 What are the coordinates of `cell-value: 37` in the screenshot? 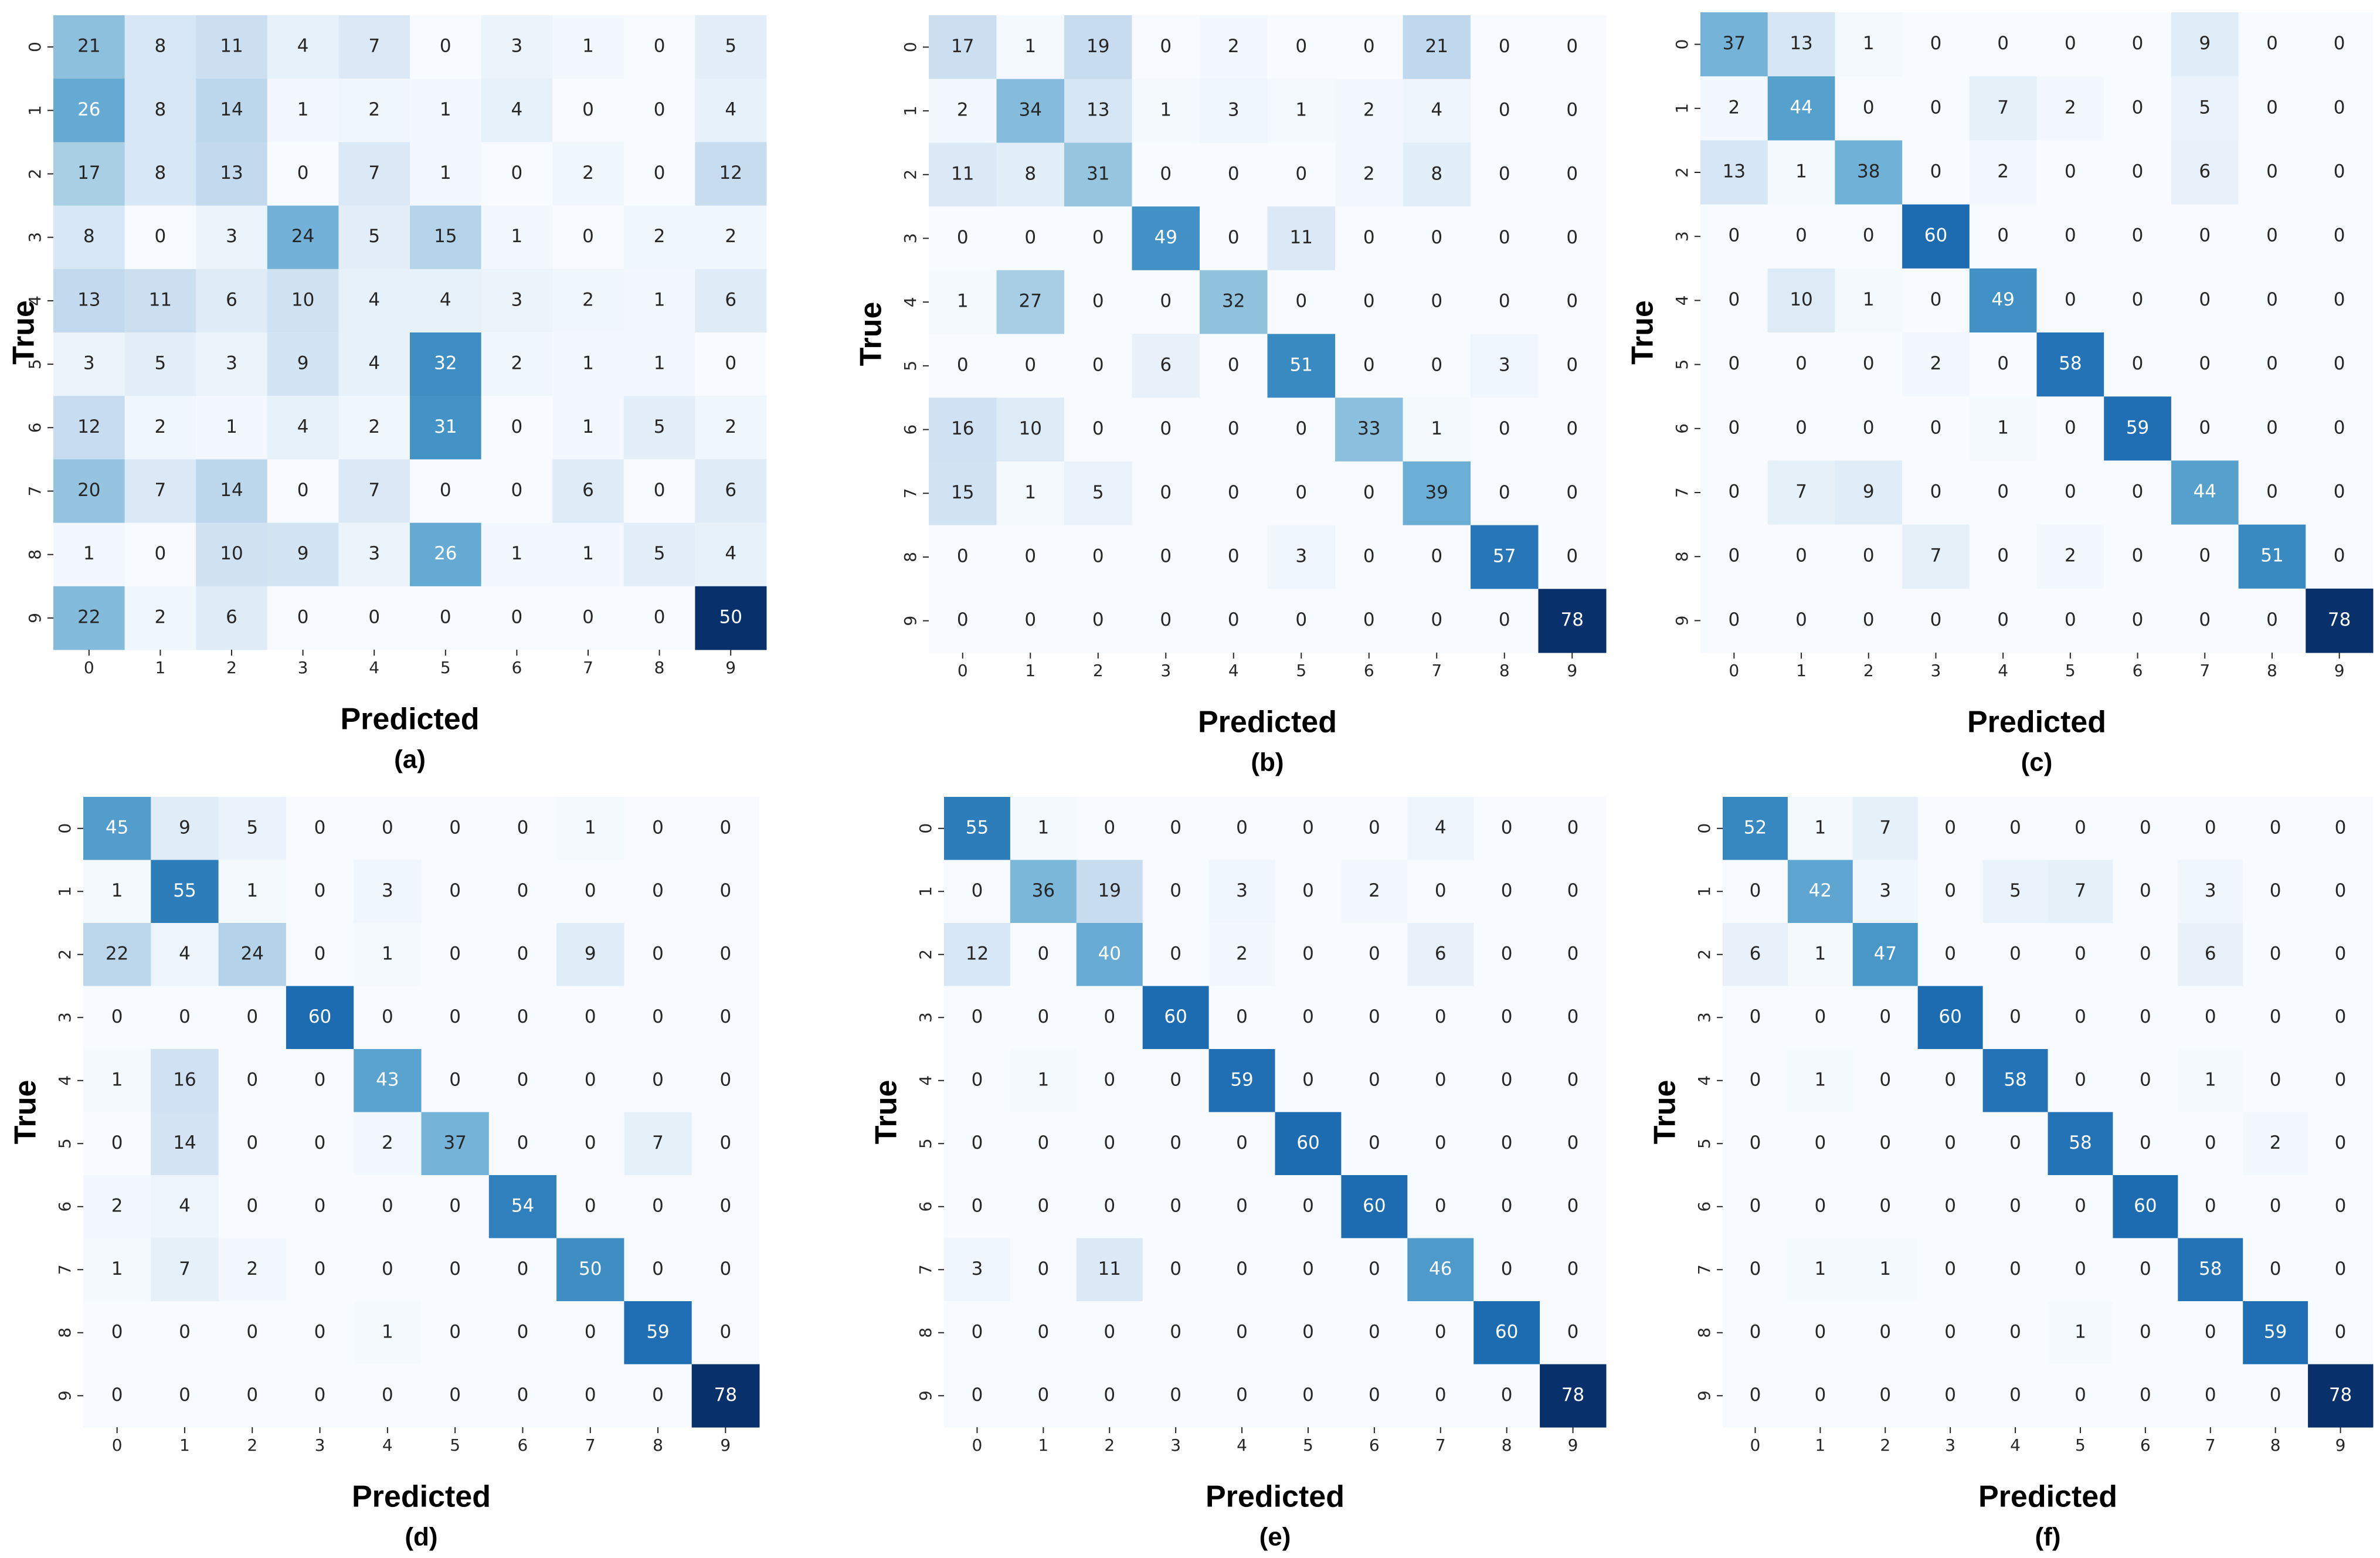 It's located at (454, 1142).